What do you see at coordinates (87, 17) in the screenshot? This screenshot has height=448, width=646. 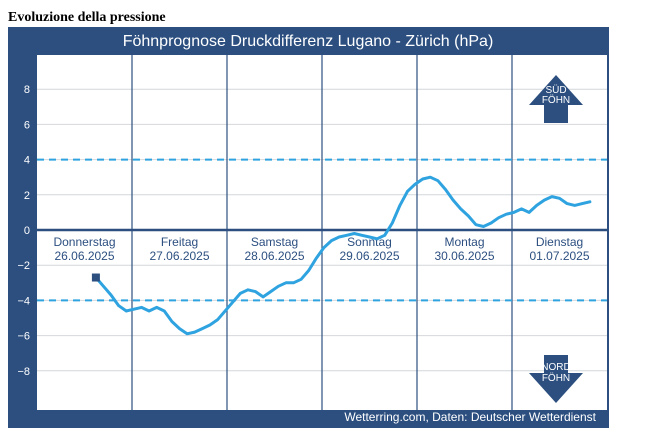 I see `page-heading: Evoluzione della pressione` at bounding box center [87, 17].